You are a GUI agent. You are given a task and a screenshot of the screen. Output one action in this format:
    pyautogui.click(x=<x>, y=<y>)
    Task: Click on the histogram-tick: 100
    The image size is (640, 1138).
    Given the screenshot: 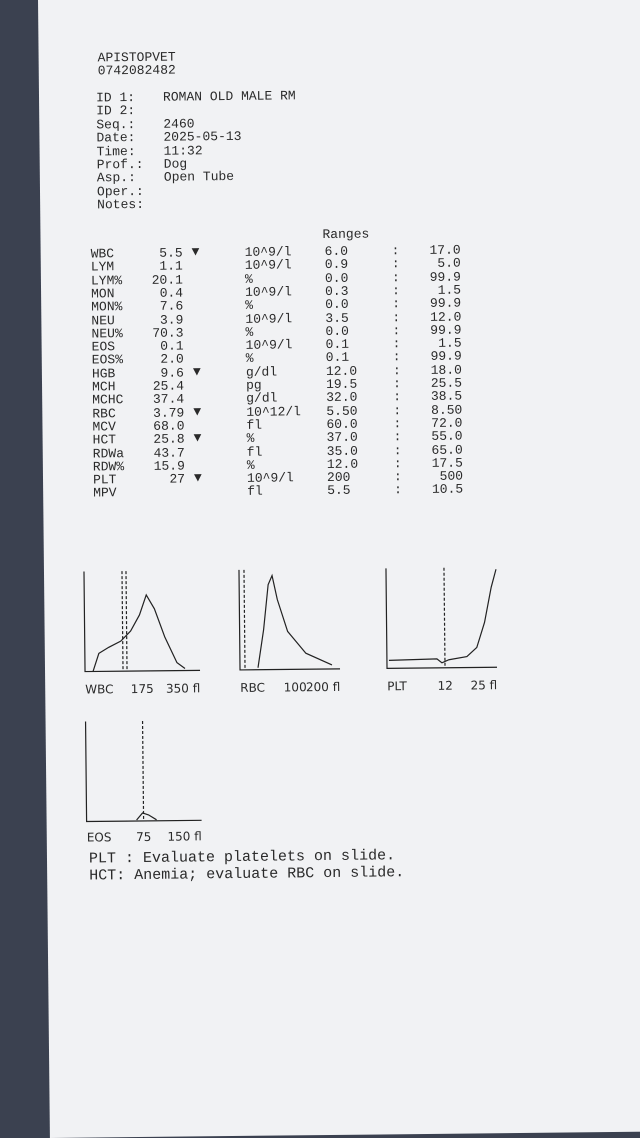 What is the action you would take?
    pyautogui.click(x=295, y=687)
    